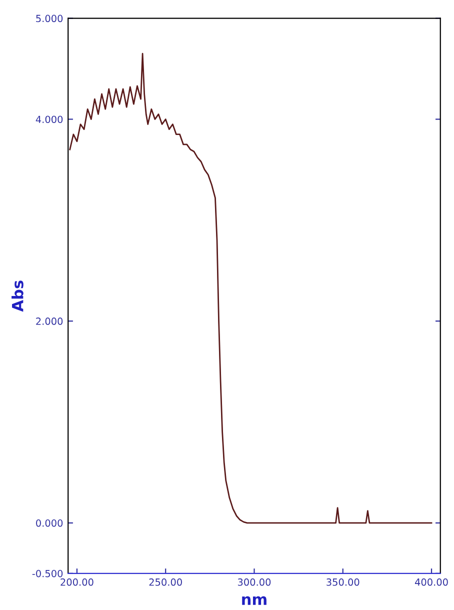  I want to click on x-tick-label: 300.00, so click(254, 582).